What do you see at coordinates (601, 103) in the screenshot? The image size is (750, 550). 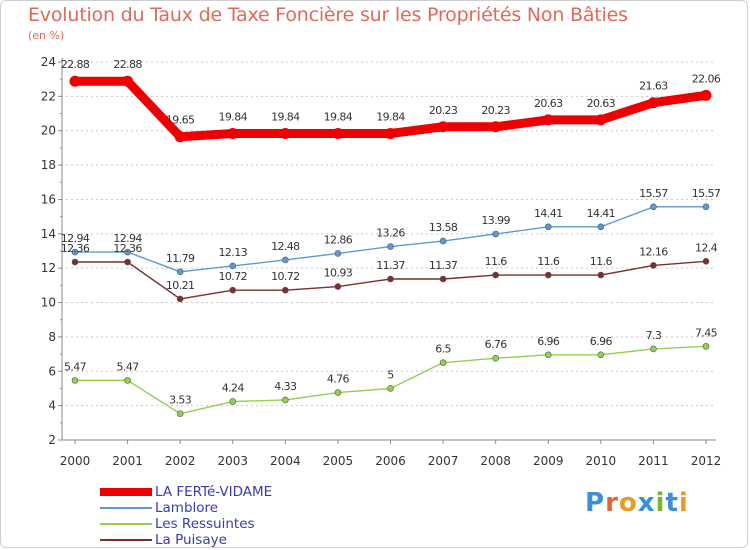 I see `data-label-la-fert-vidame: 20.63` at bounding box center [601, 103].